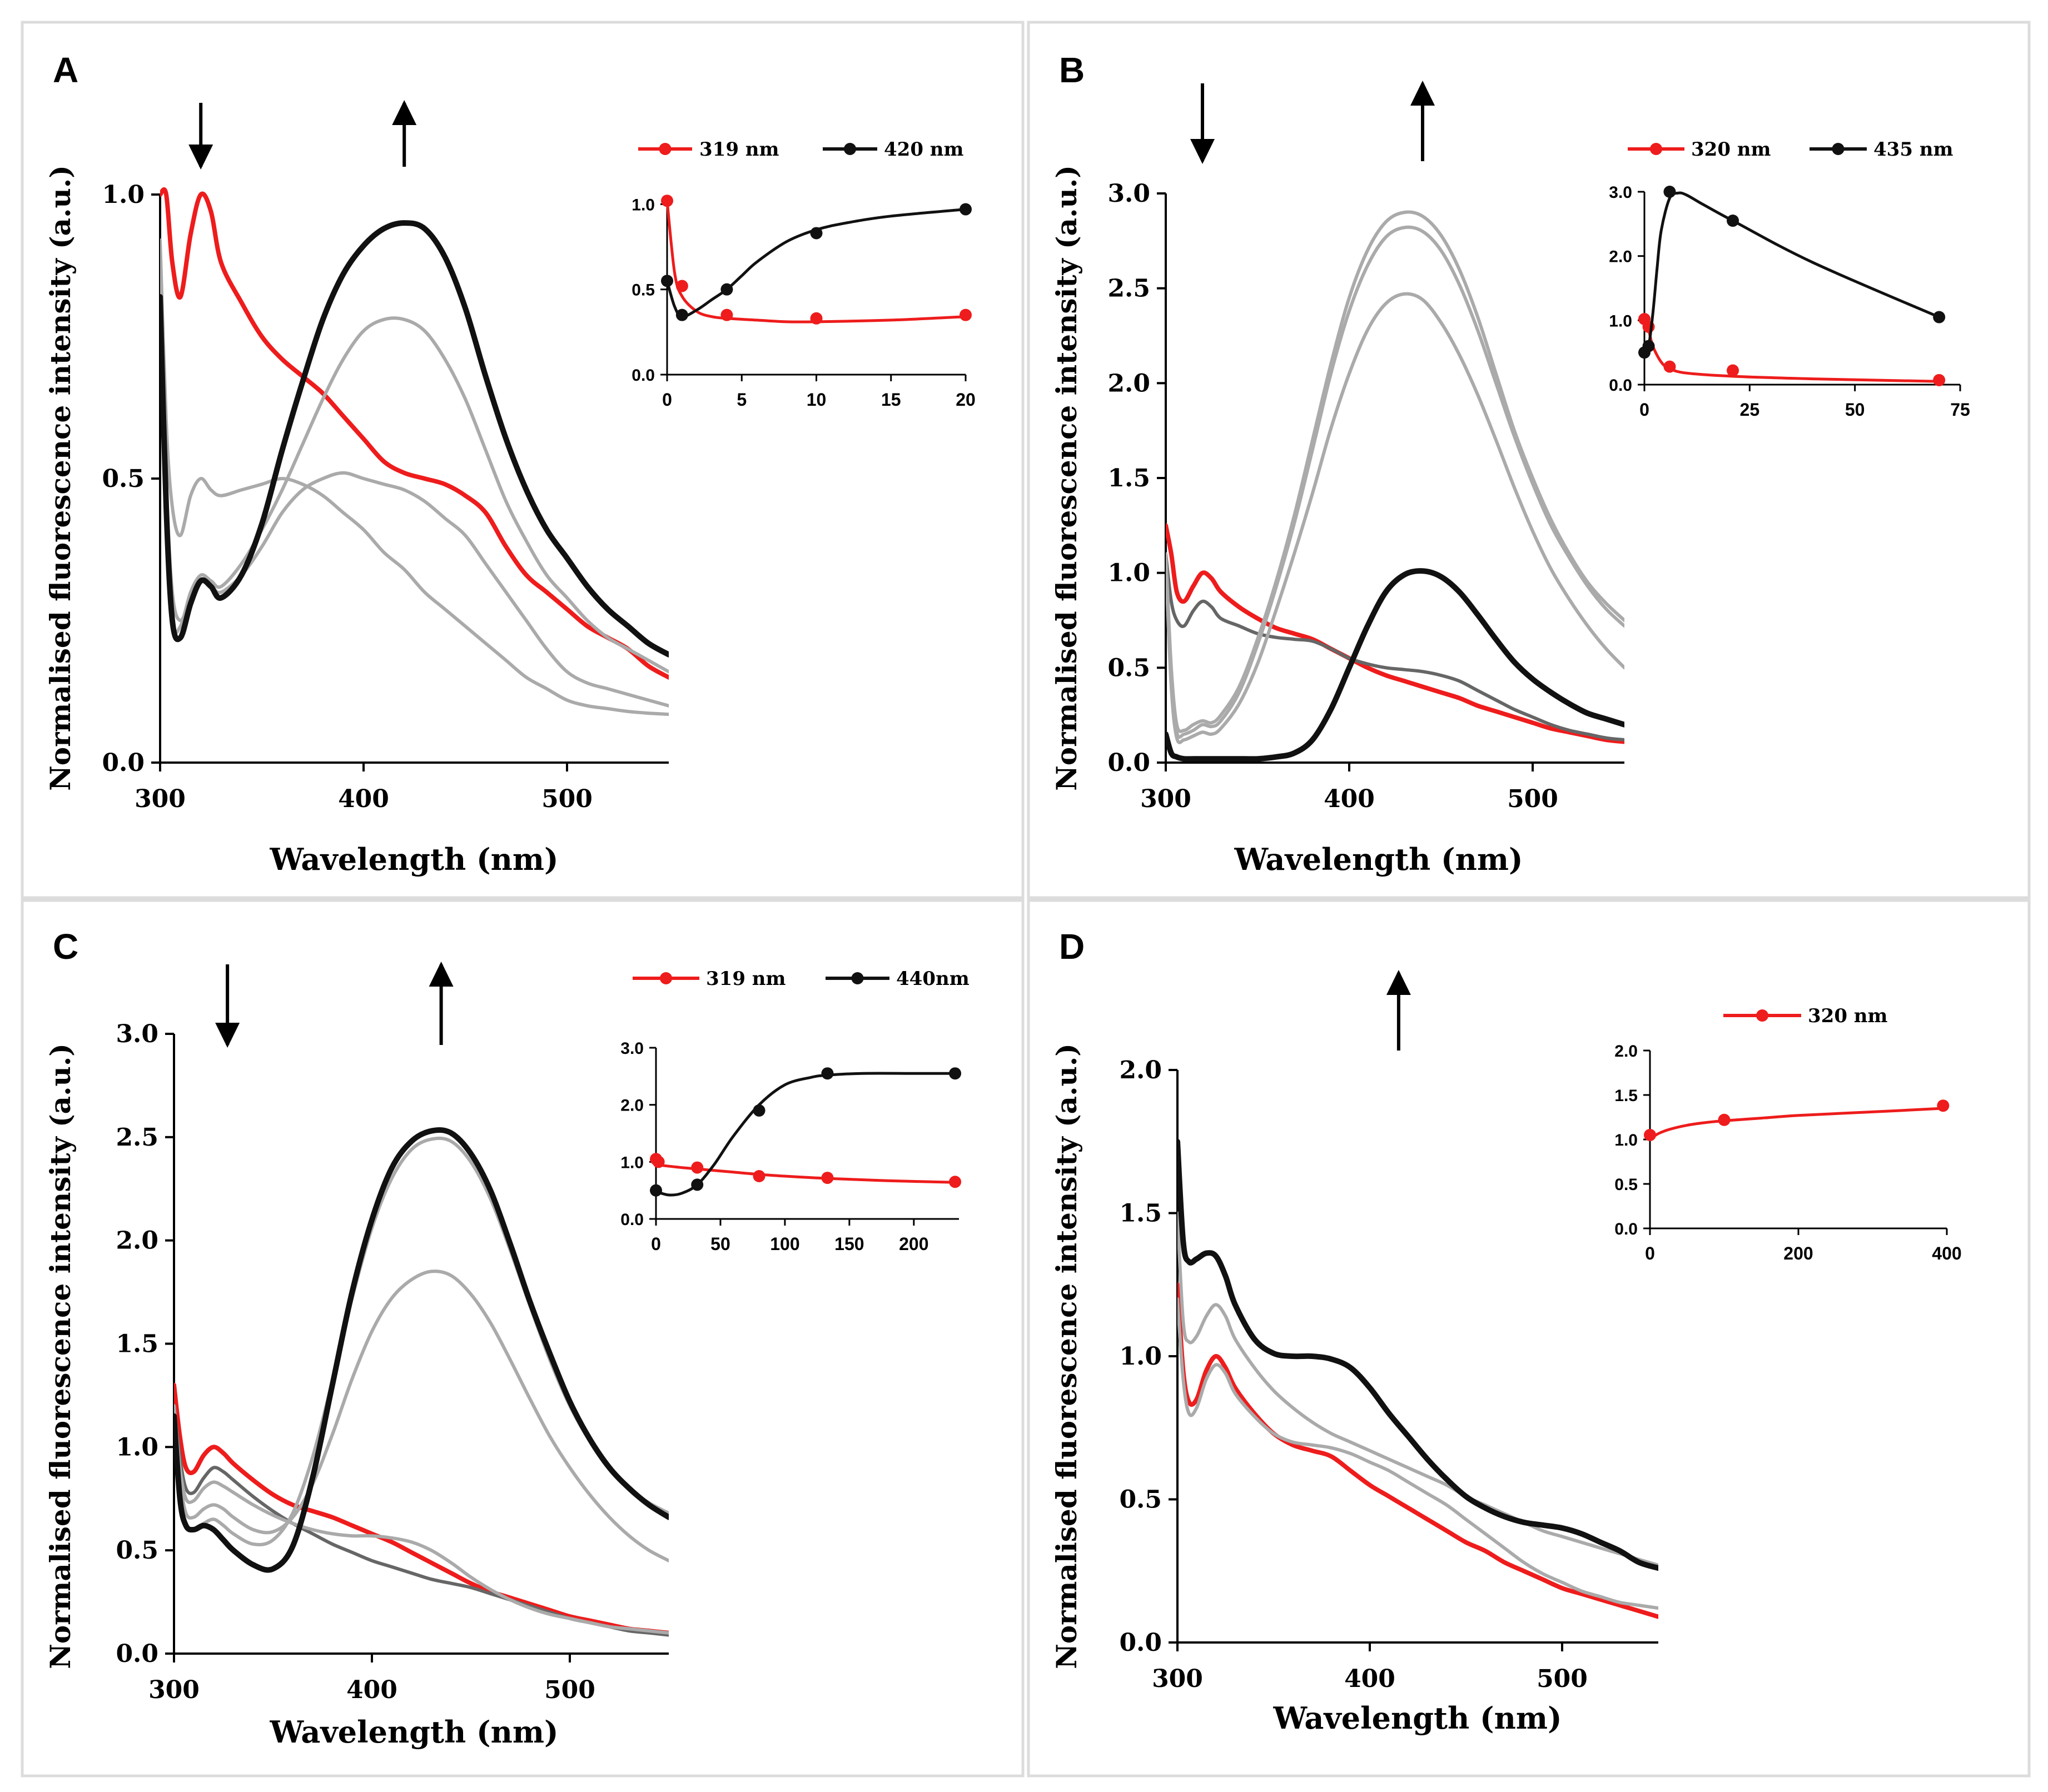  What do you see at coordinates (1128, 668) in the screenshot?
I see `y-tick-label: 0.5` at bounding box center [1128, 668].